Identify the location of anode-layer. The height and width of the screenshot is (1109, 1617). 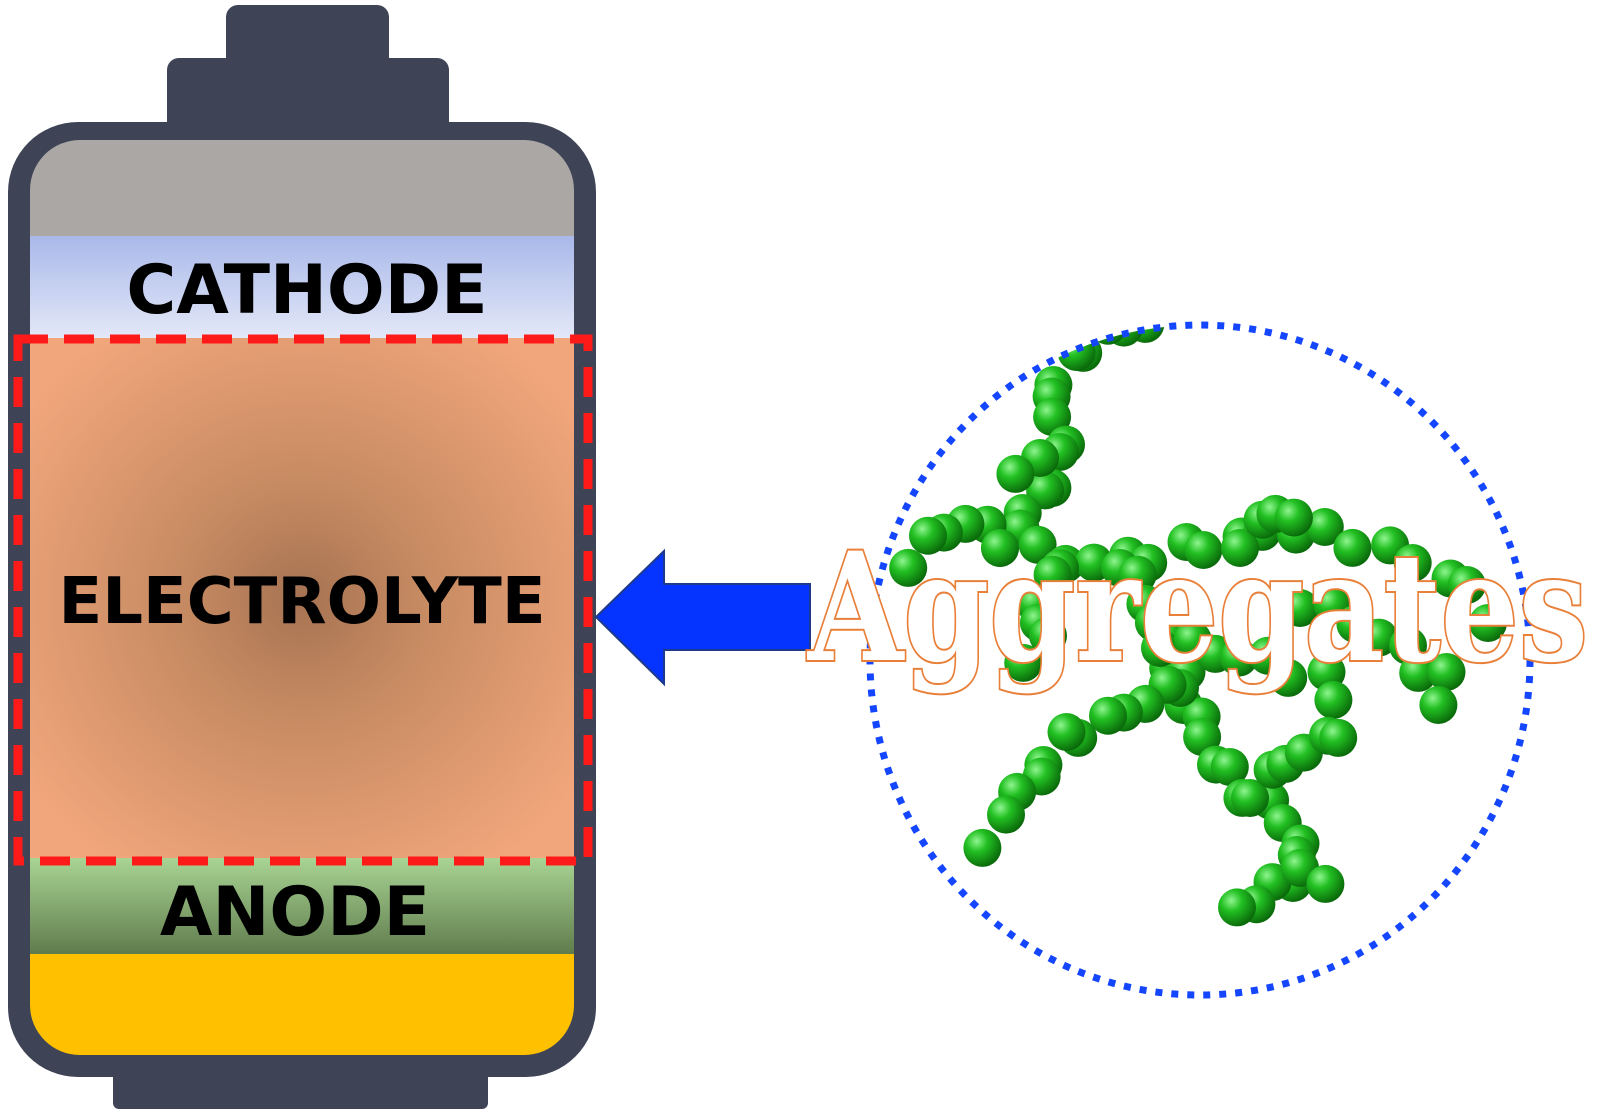
(302, 907).